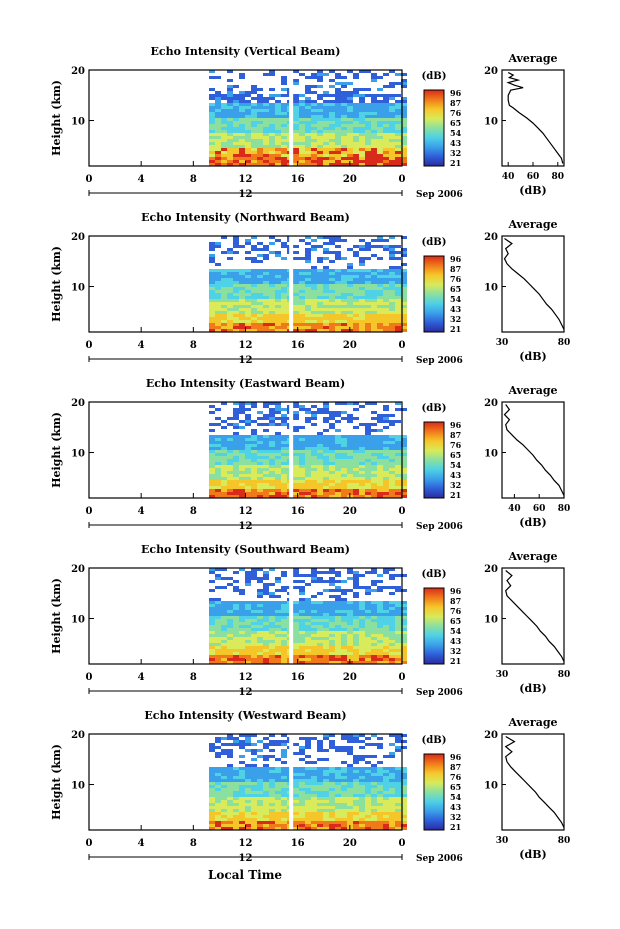 The height and width of the screenshot is (929, 620). What do you see at coordinates (350, 511) in the screenshot?
I see `x-tick-label: 20` at bounding box center [350, 511].